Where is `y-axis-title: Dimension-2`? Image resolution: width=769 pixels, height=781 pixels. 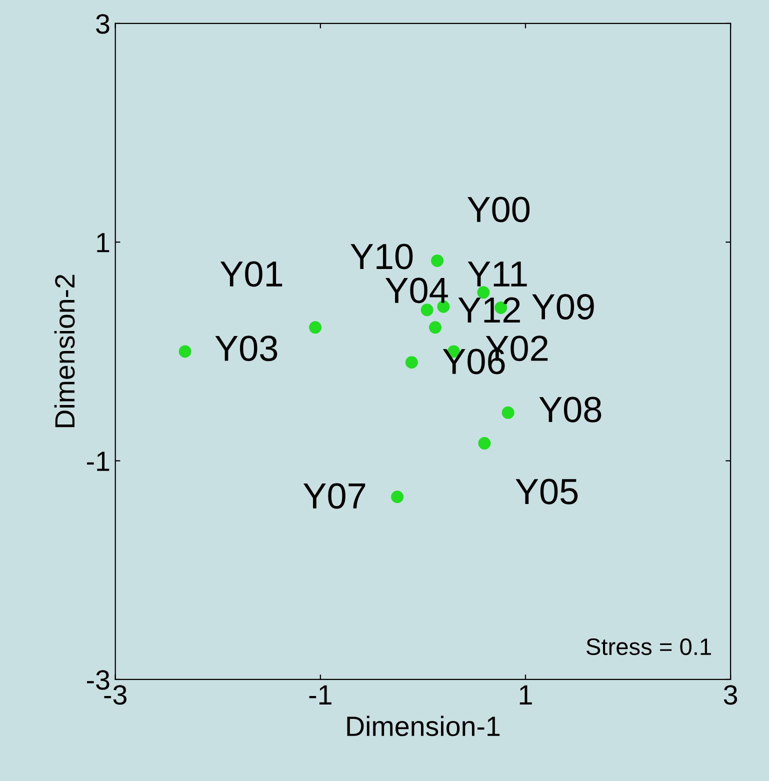
y-axis-title: Dimension-2 is located at coordinates (64, 351).